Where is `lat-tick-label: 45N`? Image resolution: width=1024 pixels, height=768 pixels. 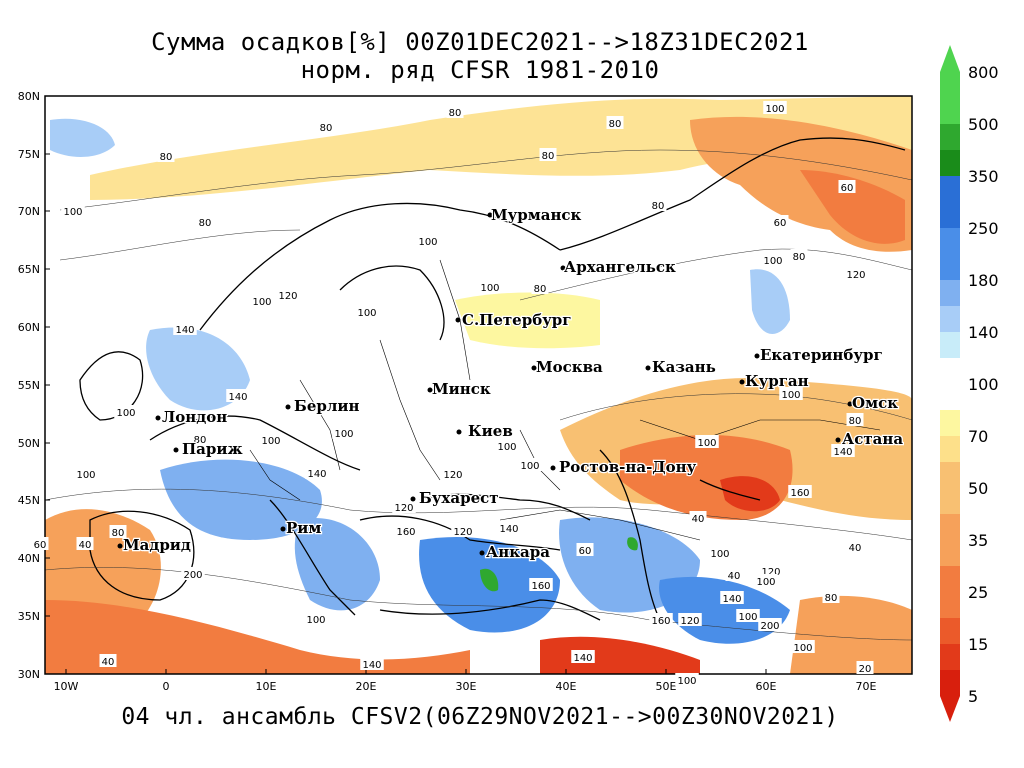
lat-tick-label: 45N is located at coordinates (29, 500).